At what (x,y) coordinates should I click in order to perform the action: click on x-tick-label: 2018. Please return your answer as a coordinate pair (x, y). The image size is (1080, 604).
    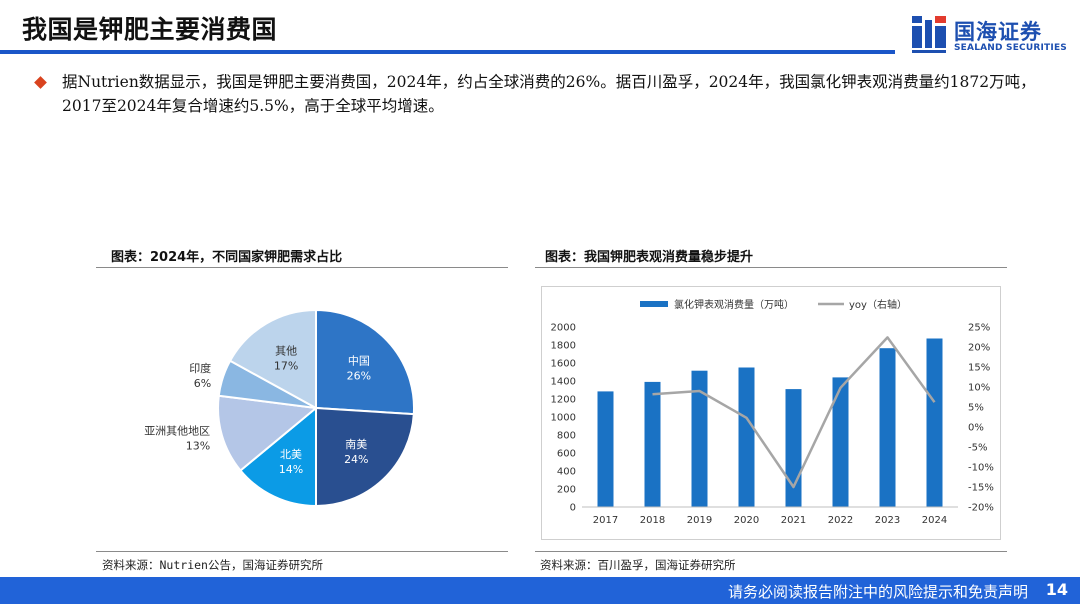
    Looking at the image, I should click on (652, 520).